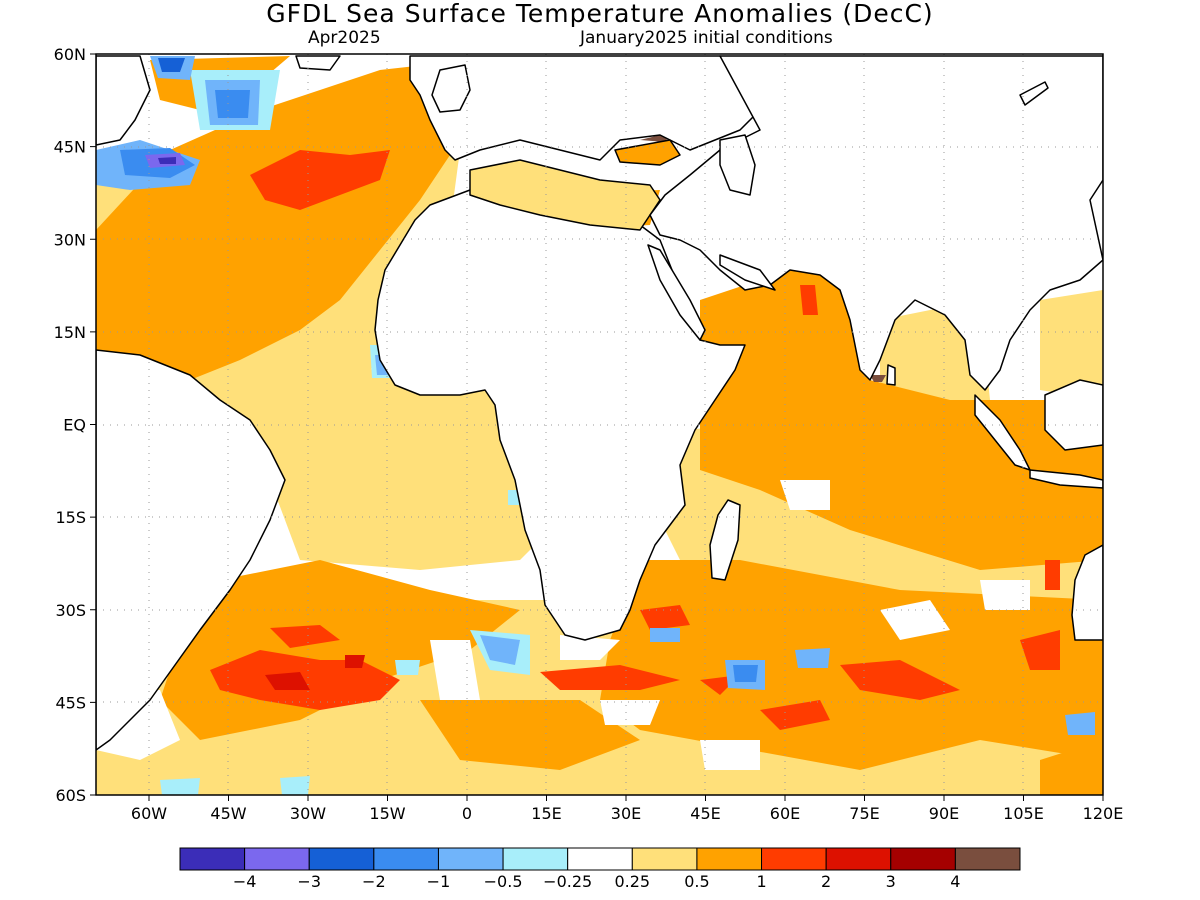  Describe the element at coordinates (826, 881) in the screenshot. I see `colorbar-label: 2` at that location.